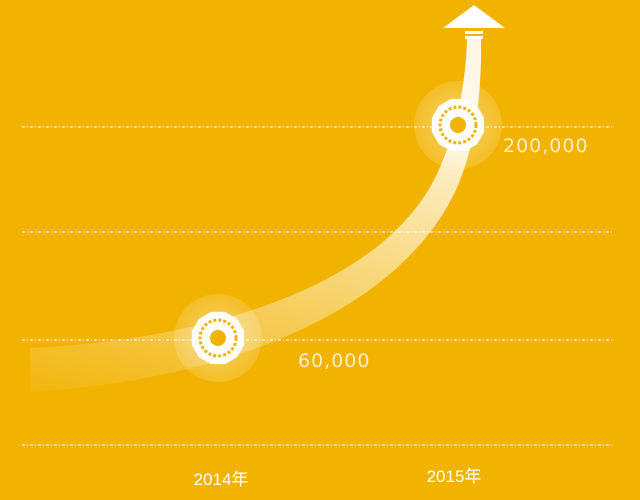 This screenshot has height=500, width=640. What do you see at coordinates (474, 16) in the screenshot?
I see `arrow-head` at bounding box center [474, 16].